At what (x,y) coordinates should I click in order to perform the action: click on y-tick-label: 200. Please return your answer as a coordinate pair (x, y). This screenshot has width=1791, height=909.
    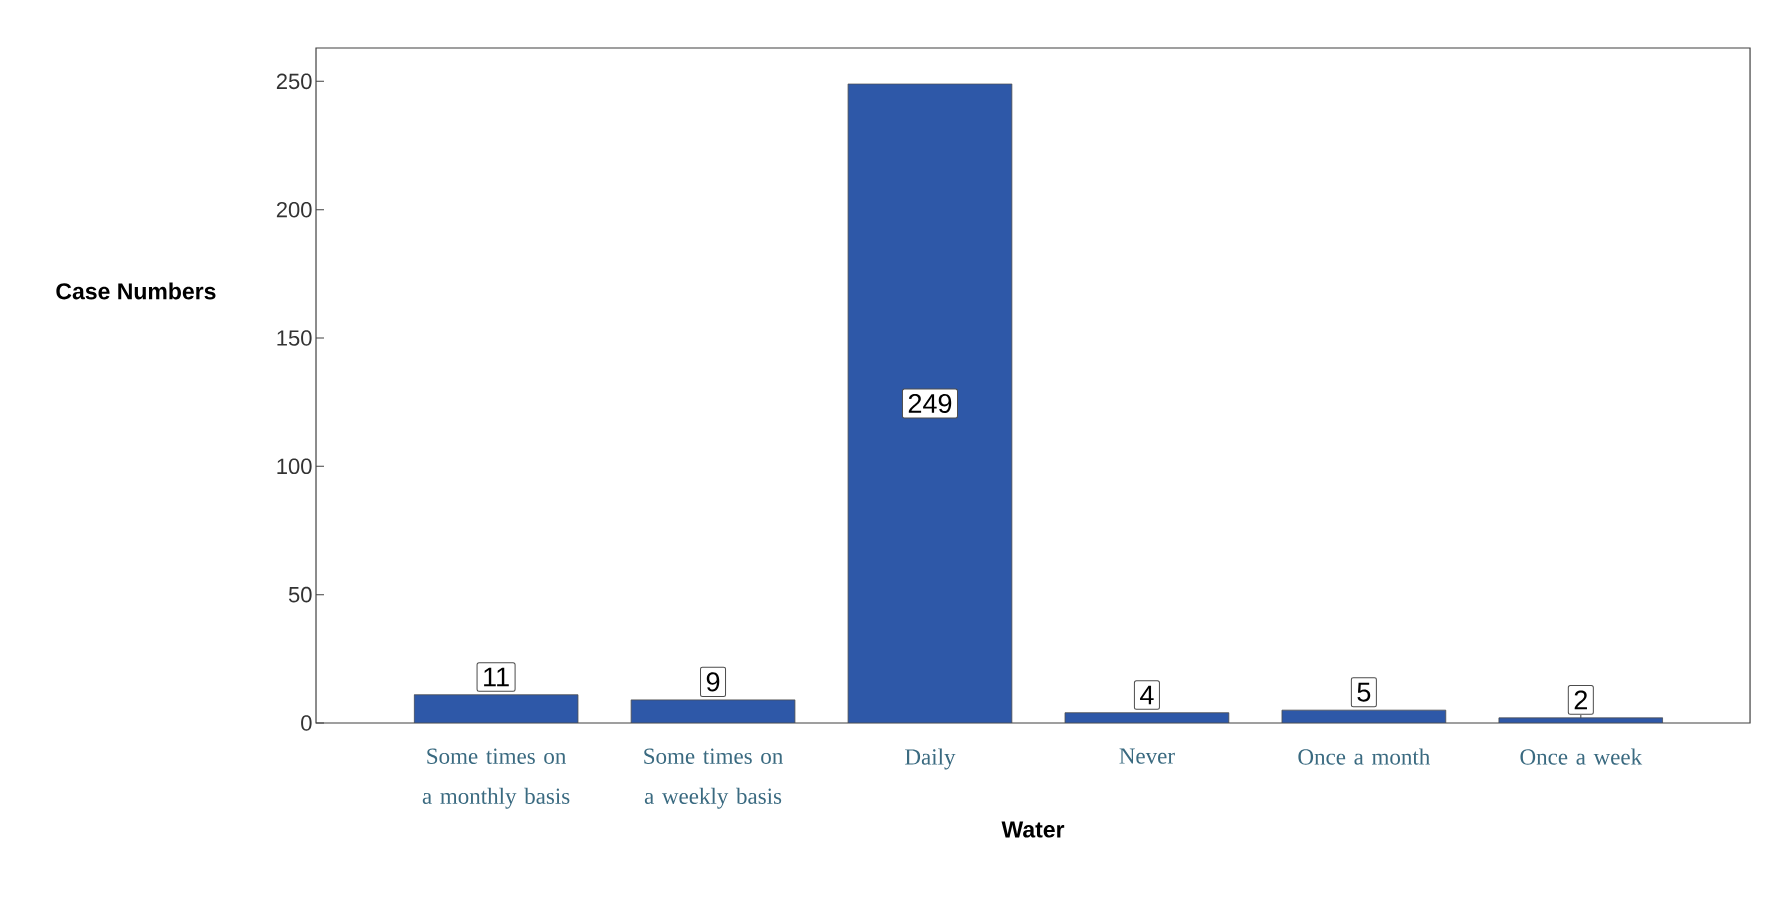
    Looking at the image, I should click on (294, 209).